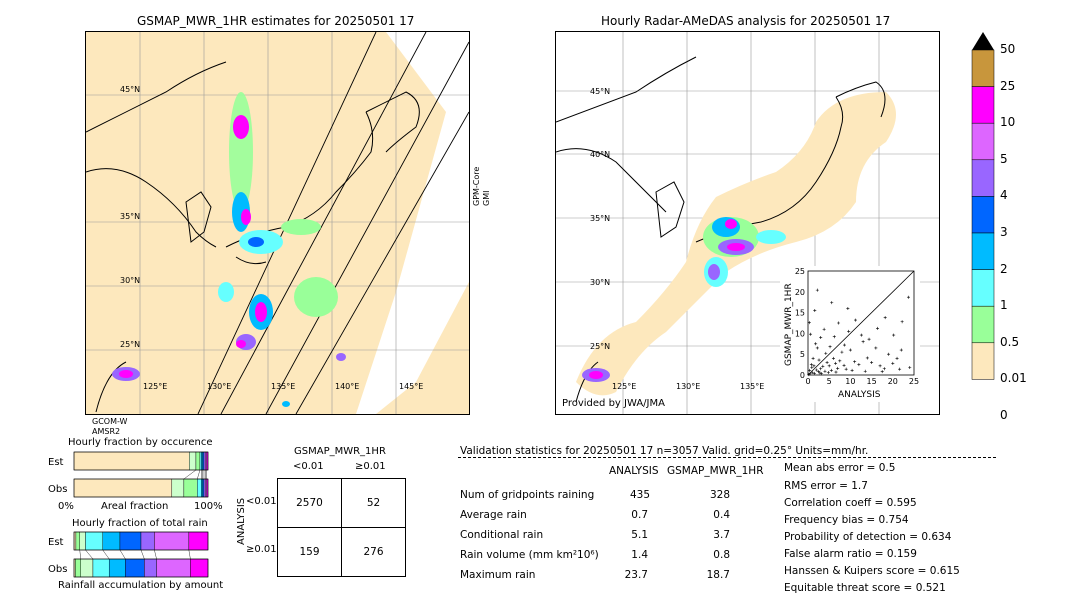 The width and height of the screenshot is (1080, 612). Describe the element at coordinates (850, 554) in the screenshot. I see `score-5: False alarm ratio = 0.159` at that location.